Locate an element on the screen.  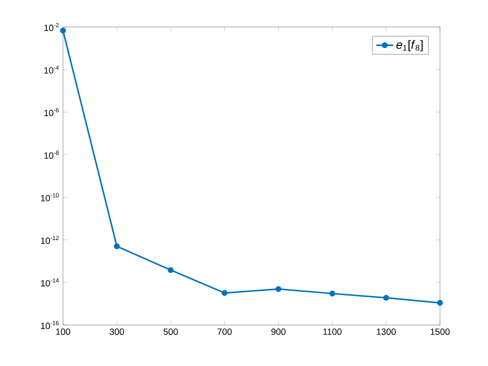
y-tick-label: 10$^{-16}$ is located at coordinates (50, 325).